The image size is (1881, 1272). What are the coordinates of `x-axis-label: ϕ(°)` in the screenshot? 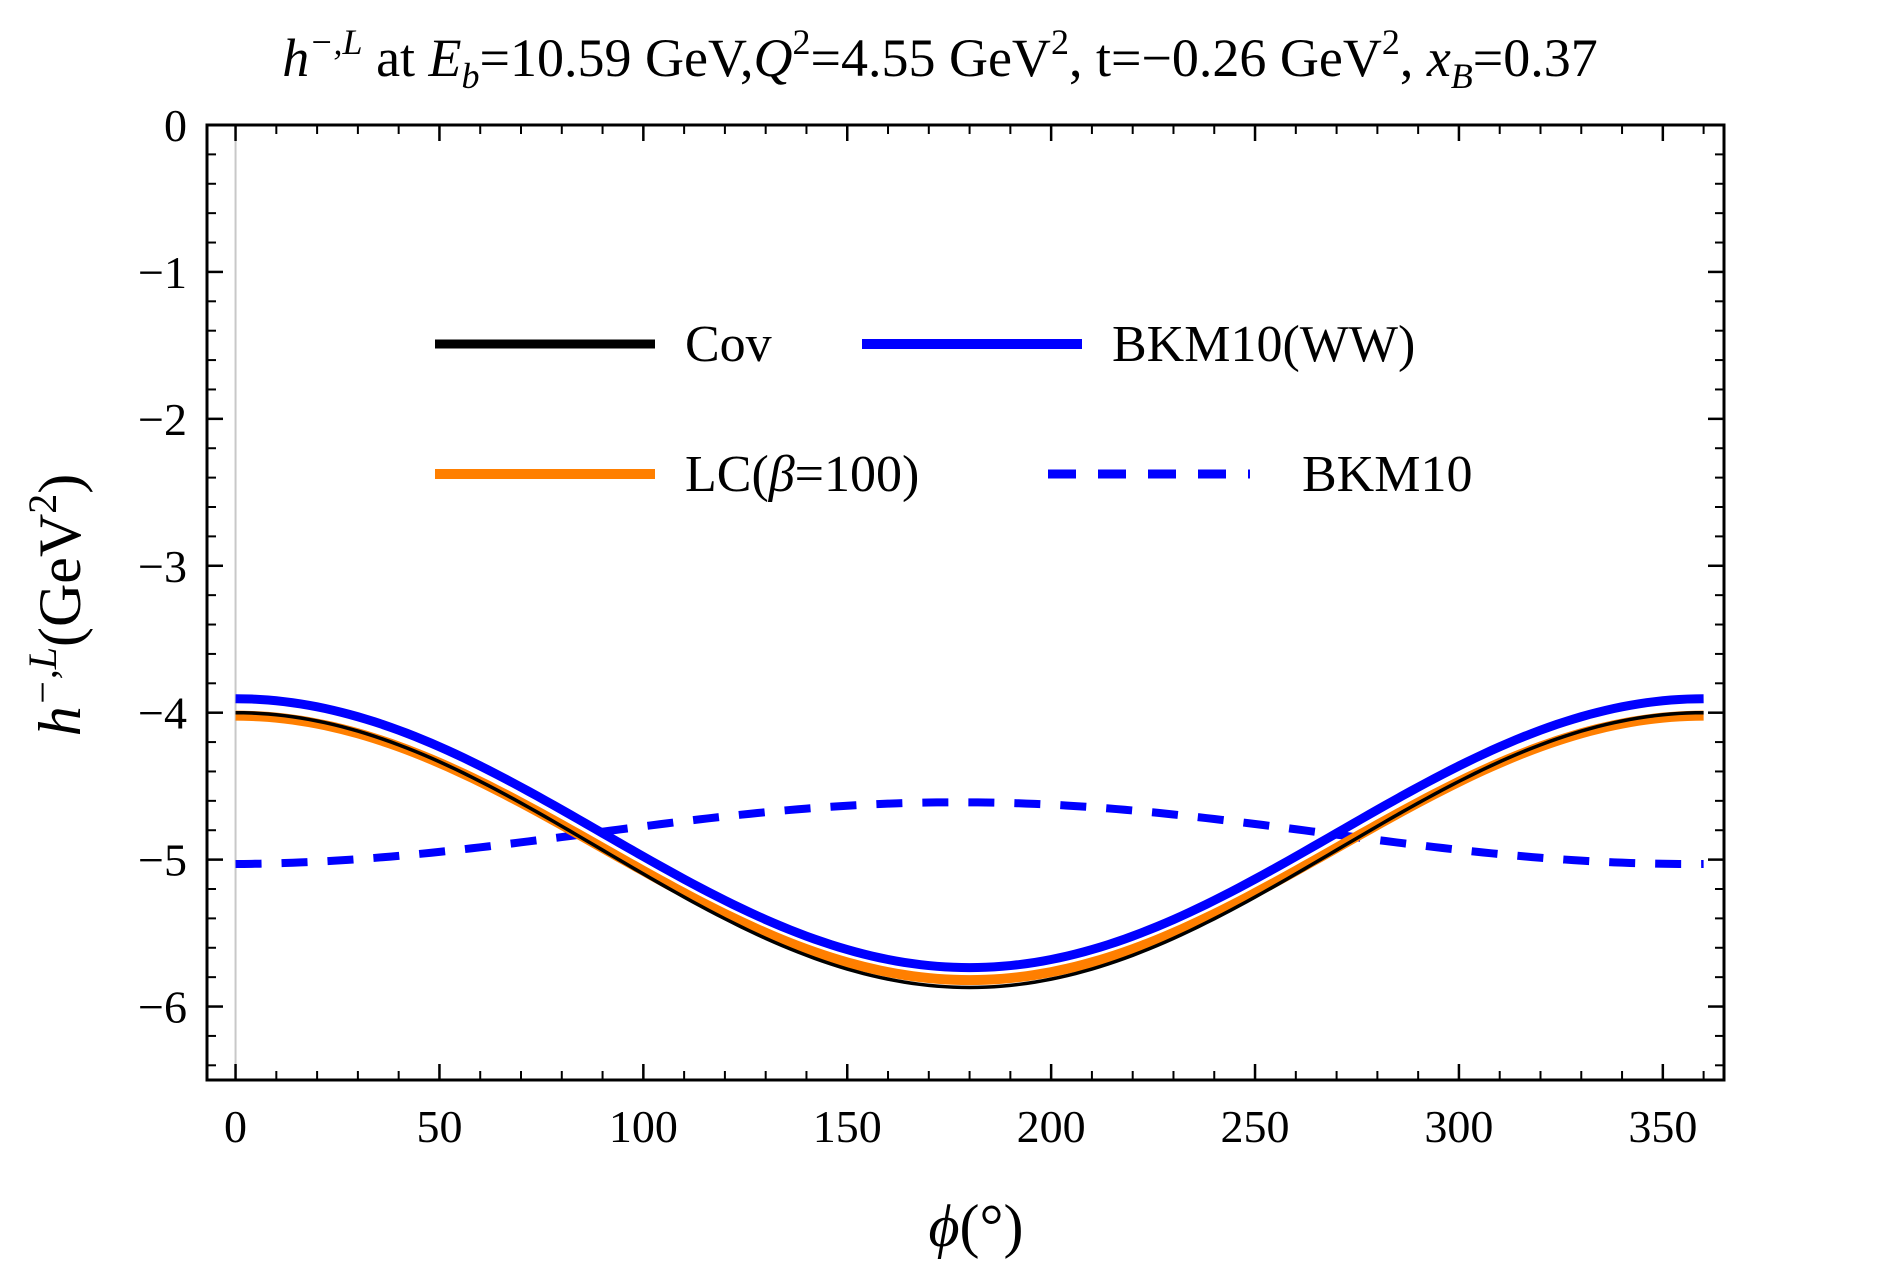 It's located at (975, 1226).